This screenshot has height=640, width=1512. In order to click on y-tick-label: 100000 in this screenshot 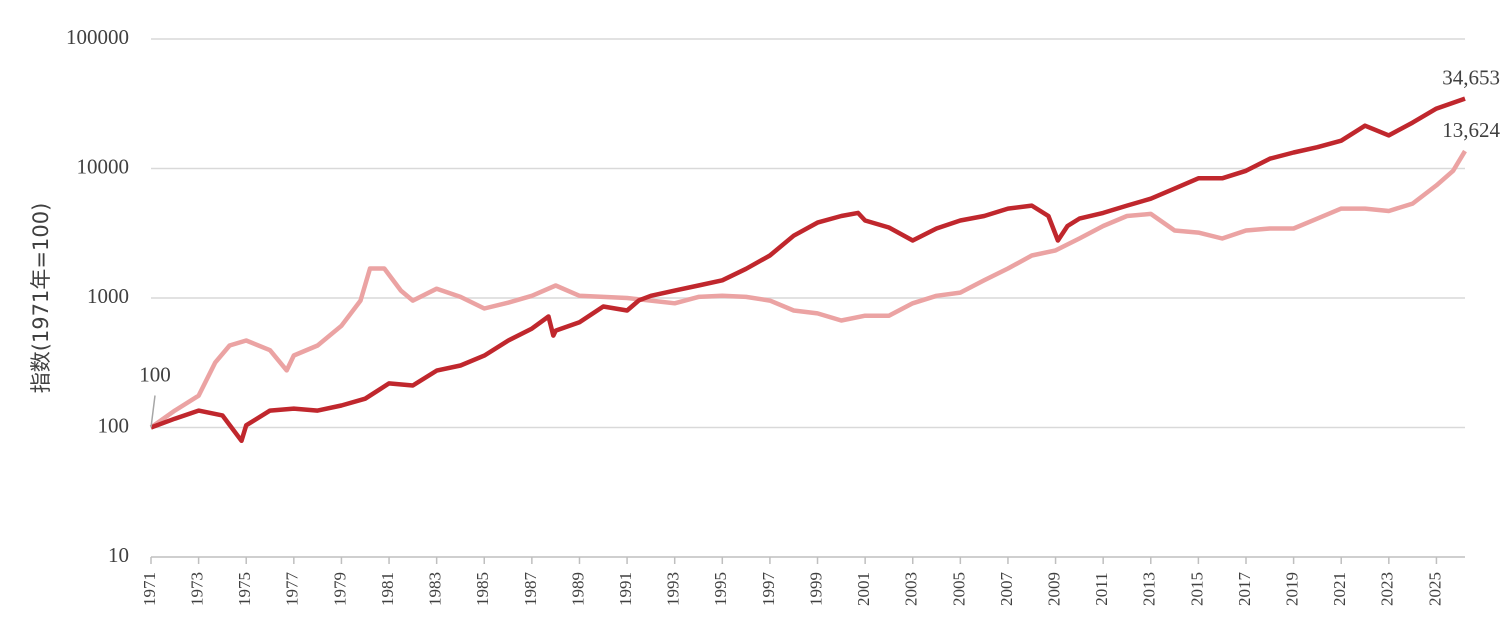, I will do `click(97, 37)`.